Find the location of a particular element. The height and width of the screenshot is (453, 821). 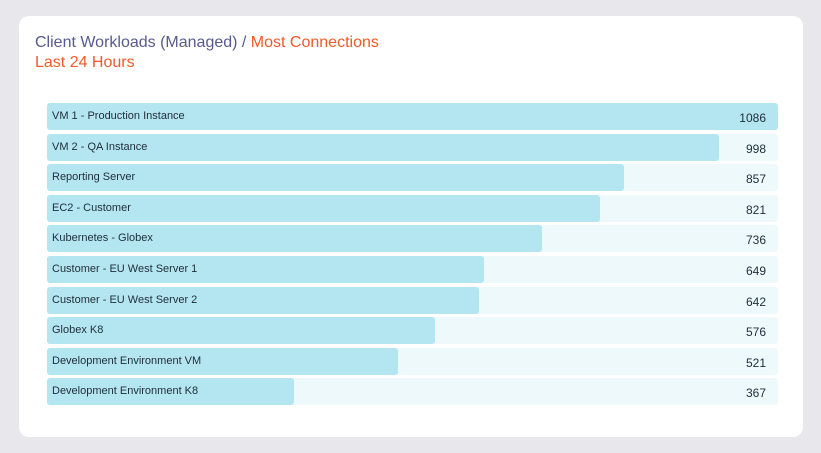

bar-label: VM 1 - Production Instance is located at coordinates (118, 116).